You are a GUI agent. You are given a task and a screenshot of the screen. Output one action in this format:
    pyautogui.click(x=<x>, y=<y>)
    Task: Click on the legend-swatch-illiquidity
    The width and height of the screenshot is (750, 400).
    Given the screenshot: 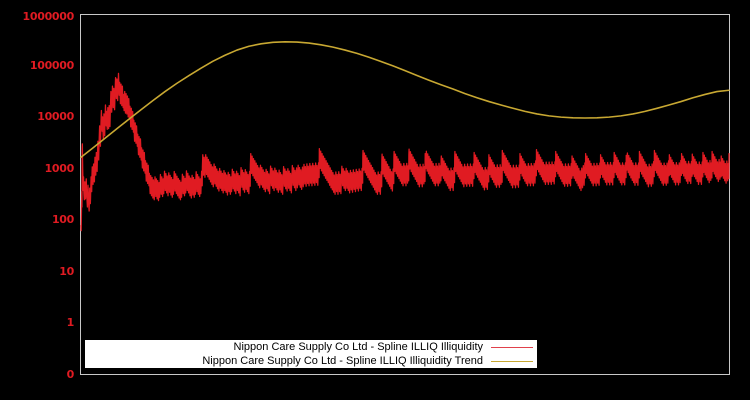 What is the action you would take?
    pyautogui.click(x=512, y=347)
    